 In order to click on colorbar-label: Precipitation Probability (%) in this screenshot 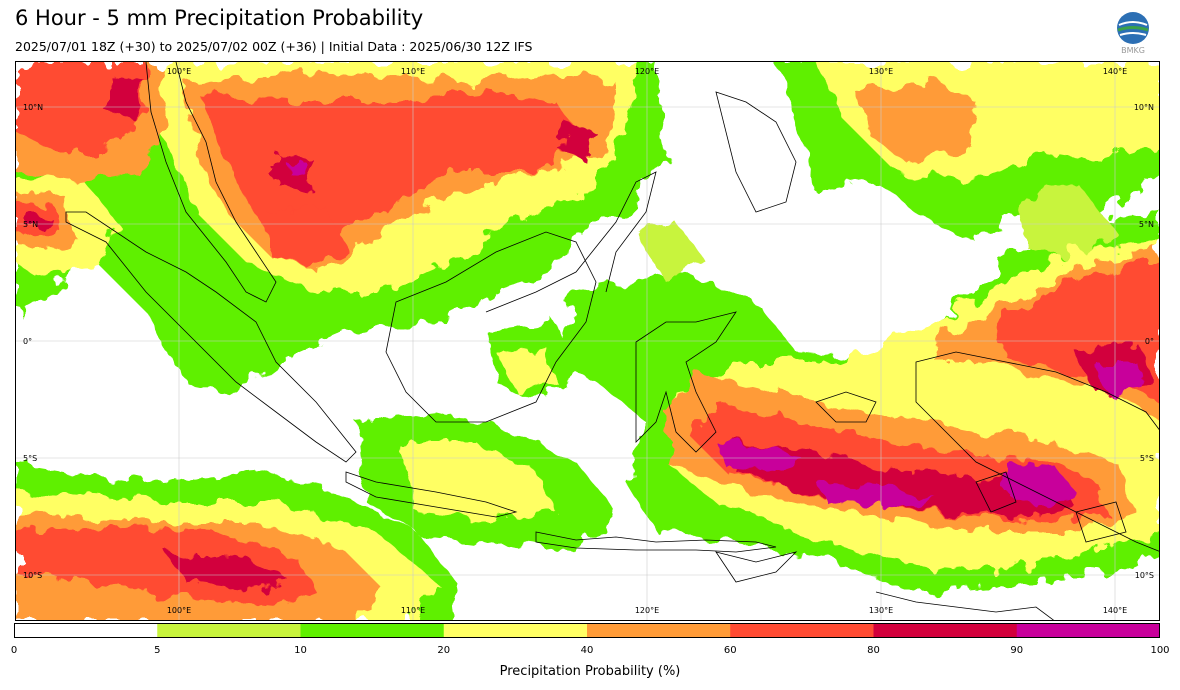, I will do `click(590, 671)`.